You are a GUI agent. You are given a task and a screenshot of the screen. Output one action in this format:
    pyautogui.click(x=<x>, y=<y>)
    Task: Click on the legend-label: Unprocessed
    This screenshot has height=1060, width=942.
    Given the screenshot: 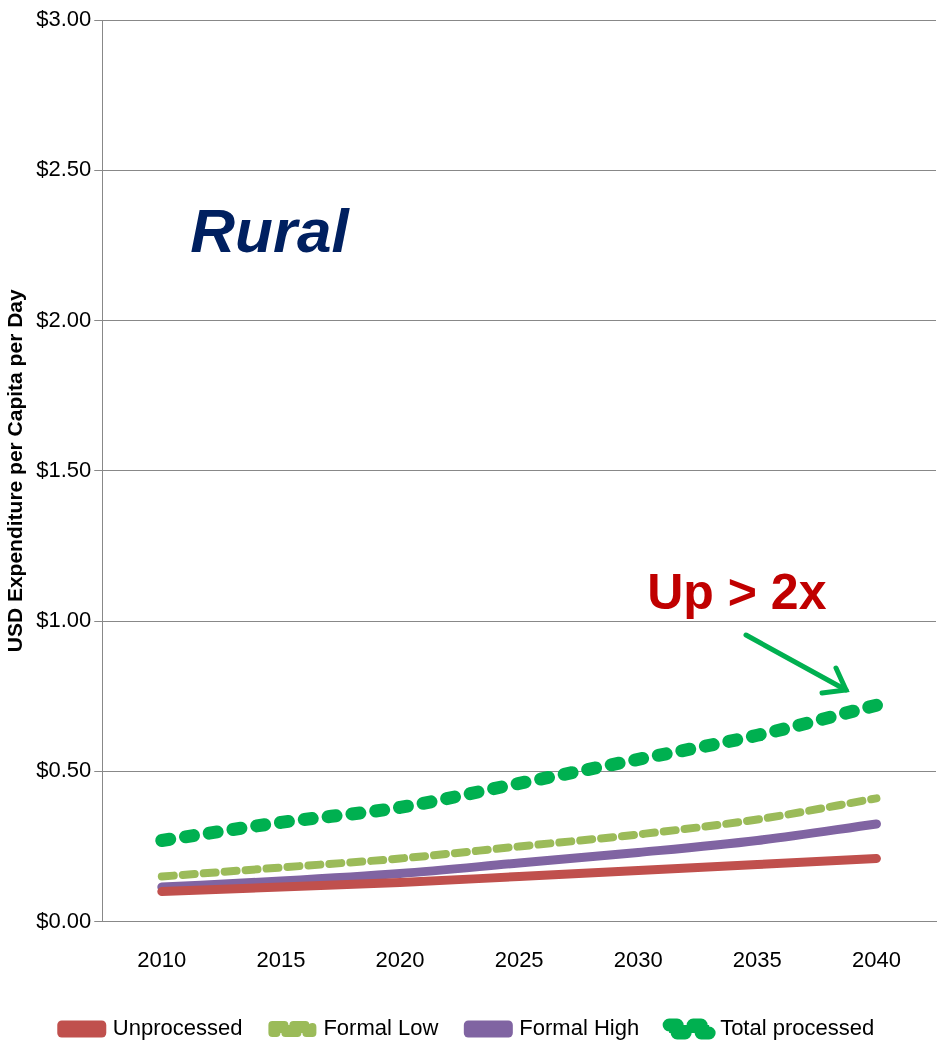 What is the action you would take?
    pyautogui.click(x=177, y=1028)
    